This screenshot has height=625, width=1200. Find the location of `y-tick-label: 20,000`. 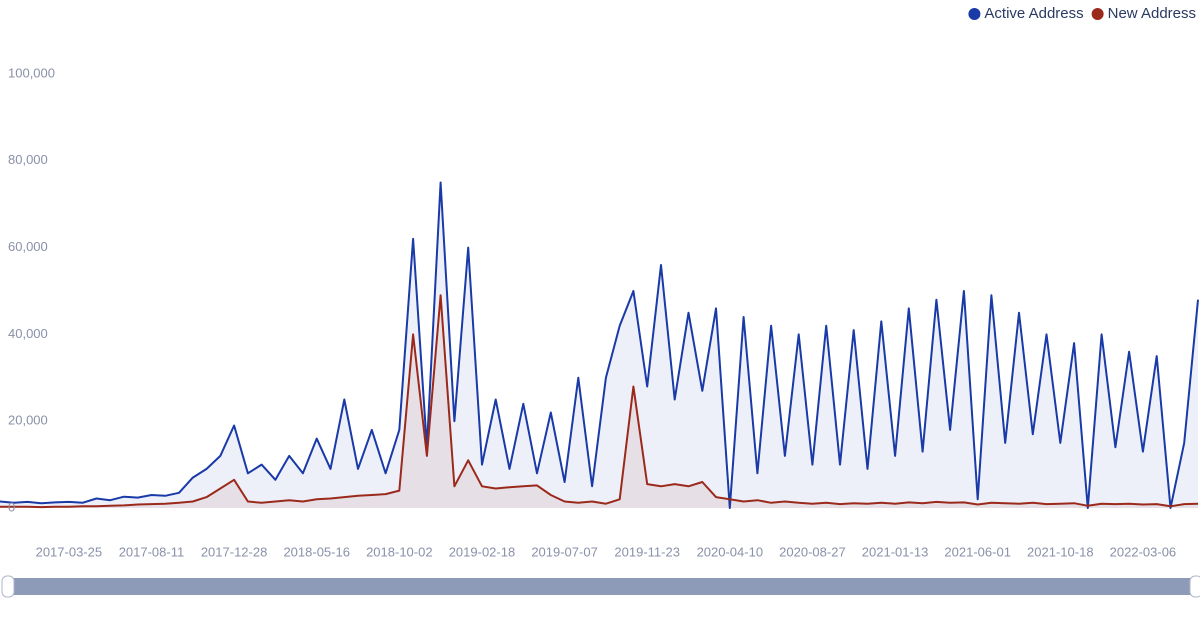

y-tick-label: 20,000 is located at coordinates (28, 420).